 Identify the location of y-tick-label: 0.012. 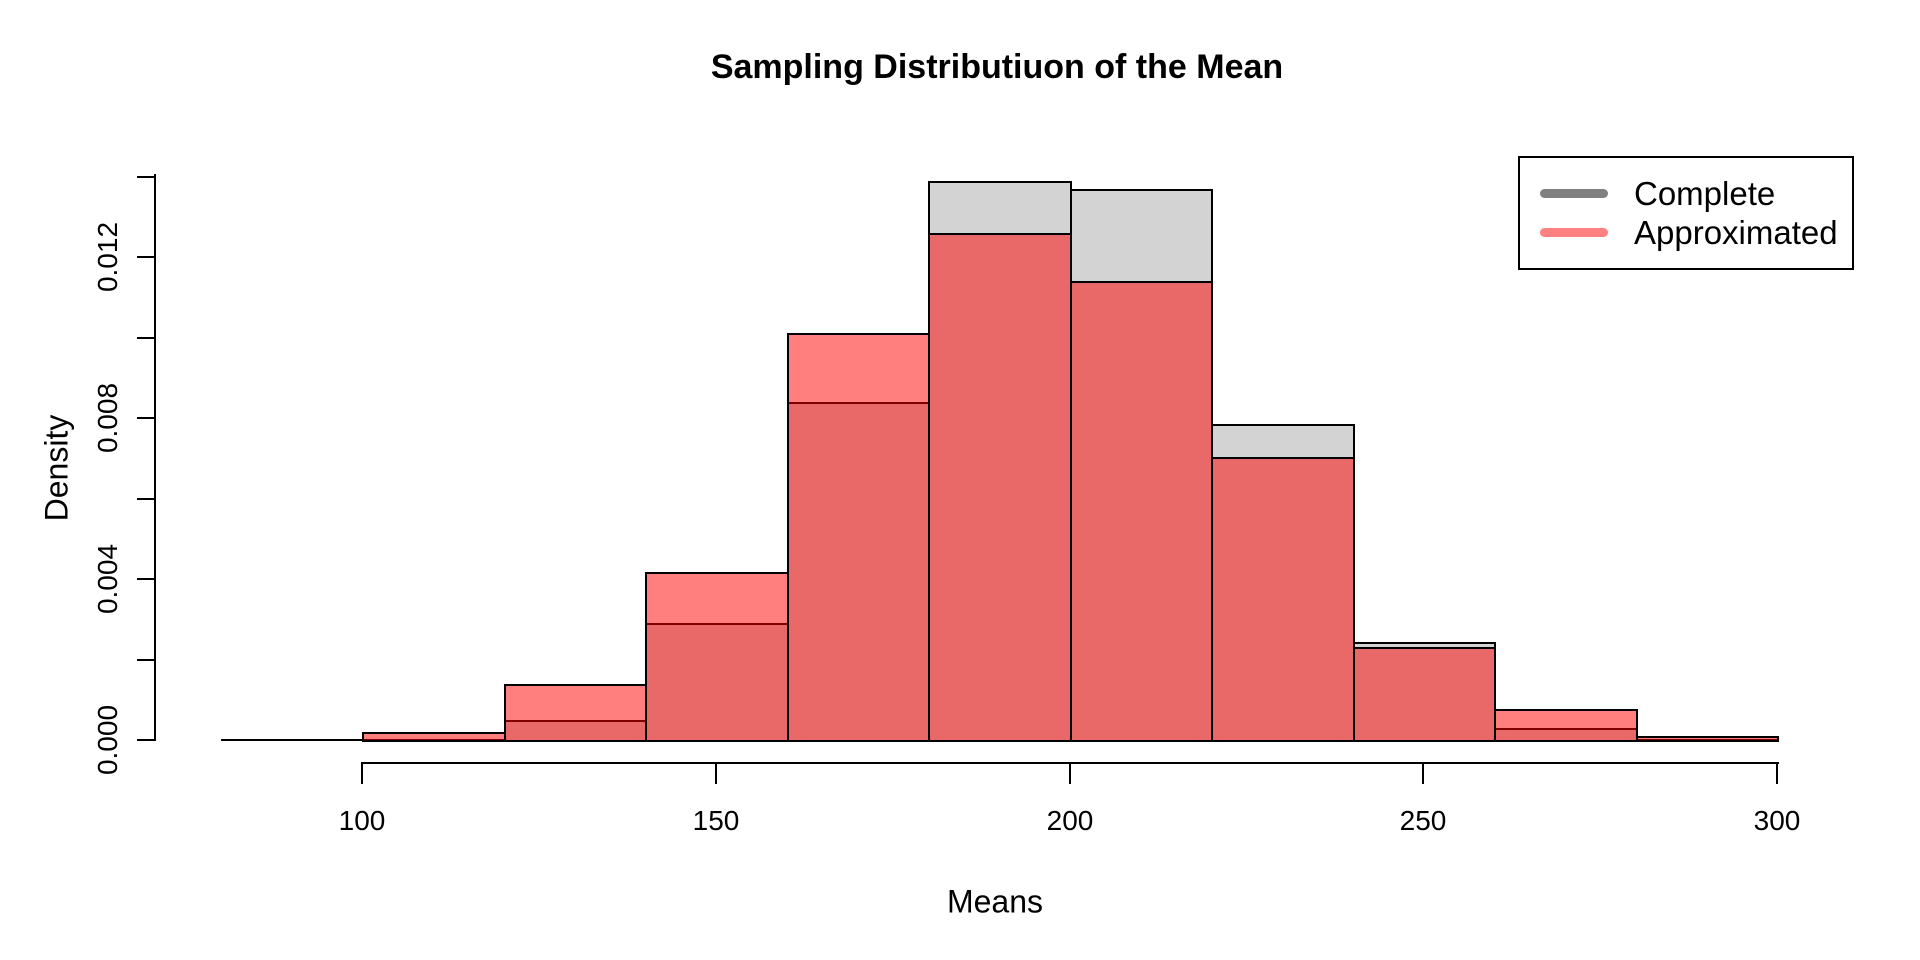
(107, 257).